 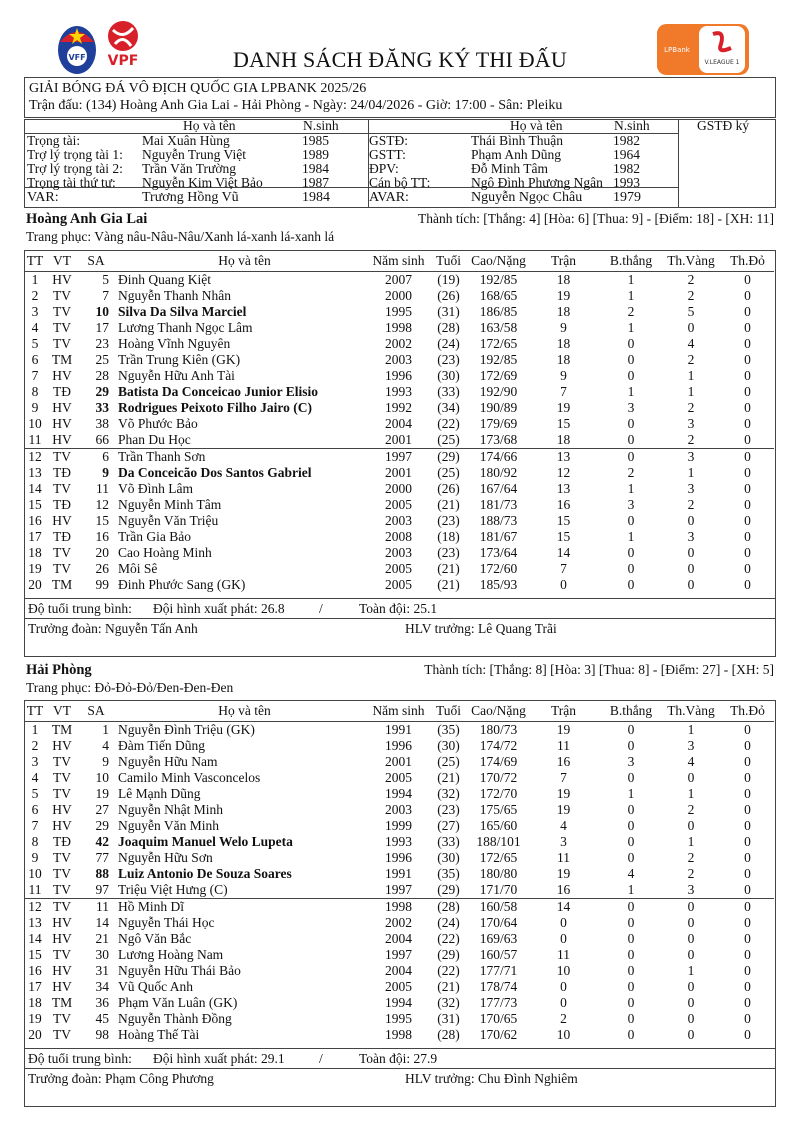 I want to click on cell-position: HV, so click(x=62, y=745).